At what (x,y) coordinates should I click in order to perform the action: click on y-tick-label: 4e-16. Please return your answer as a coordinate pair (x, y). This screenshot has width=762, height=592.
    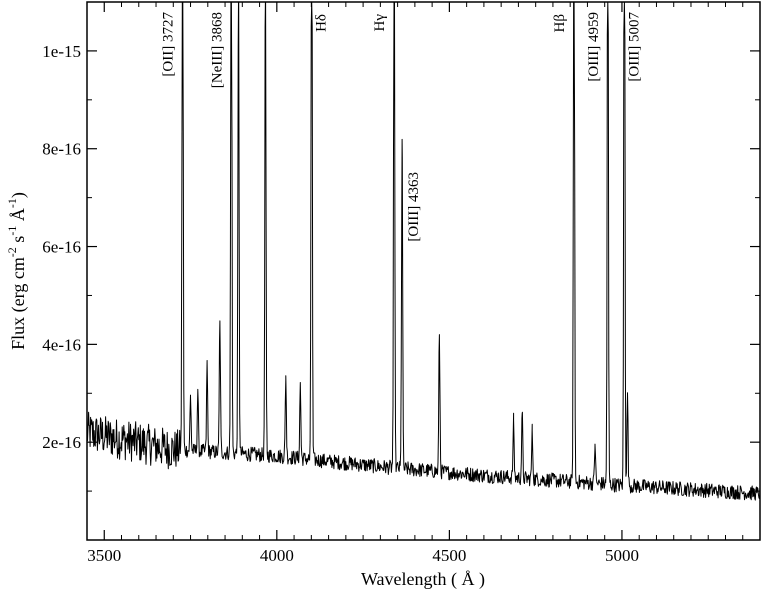
    Looking at the image, I should click on (61, 344).